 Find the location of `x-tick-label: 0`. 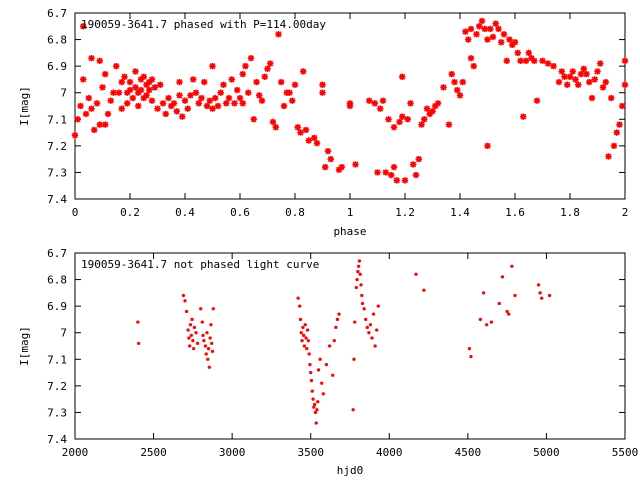

x-tick-label: 0 is located at coordinates (75, 212).